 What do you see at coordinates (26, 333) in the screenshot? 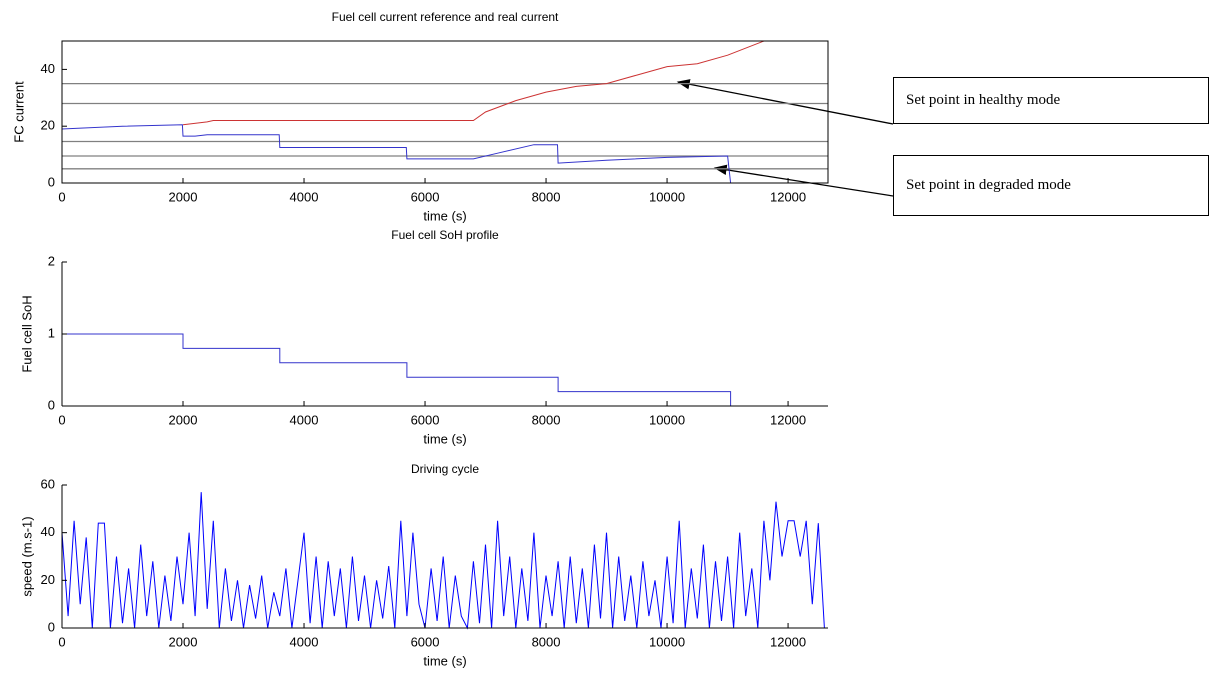
I see `y-axis-label: Fuel cell SoH` at bounding box center [26, 333].